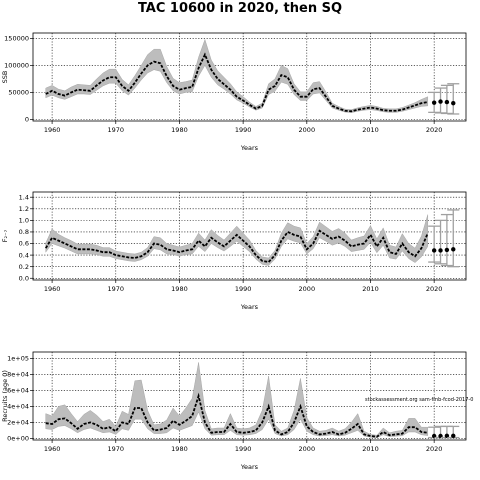 Image resolution: width=480 pixels, height=480 pixels. Describe the element at coordinates (419, 400) in the screenshot. I see `source-annotation: stockassessment.org sam-fmb-fcod-2017-0` at that location.